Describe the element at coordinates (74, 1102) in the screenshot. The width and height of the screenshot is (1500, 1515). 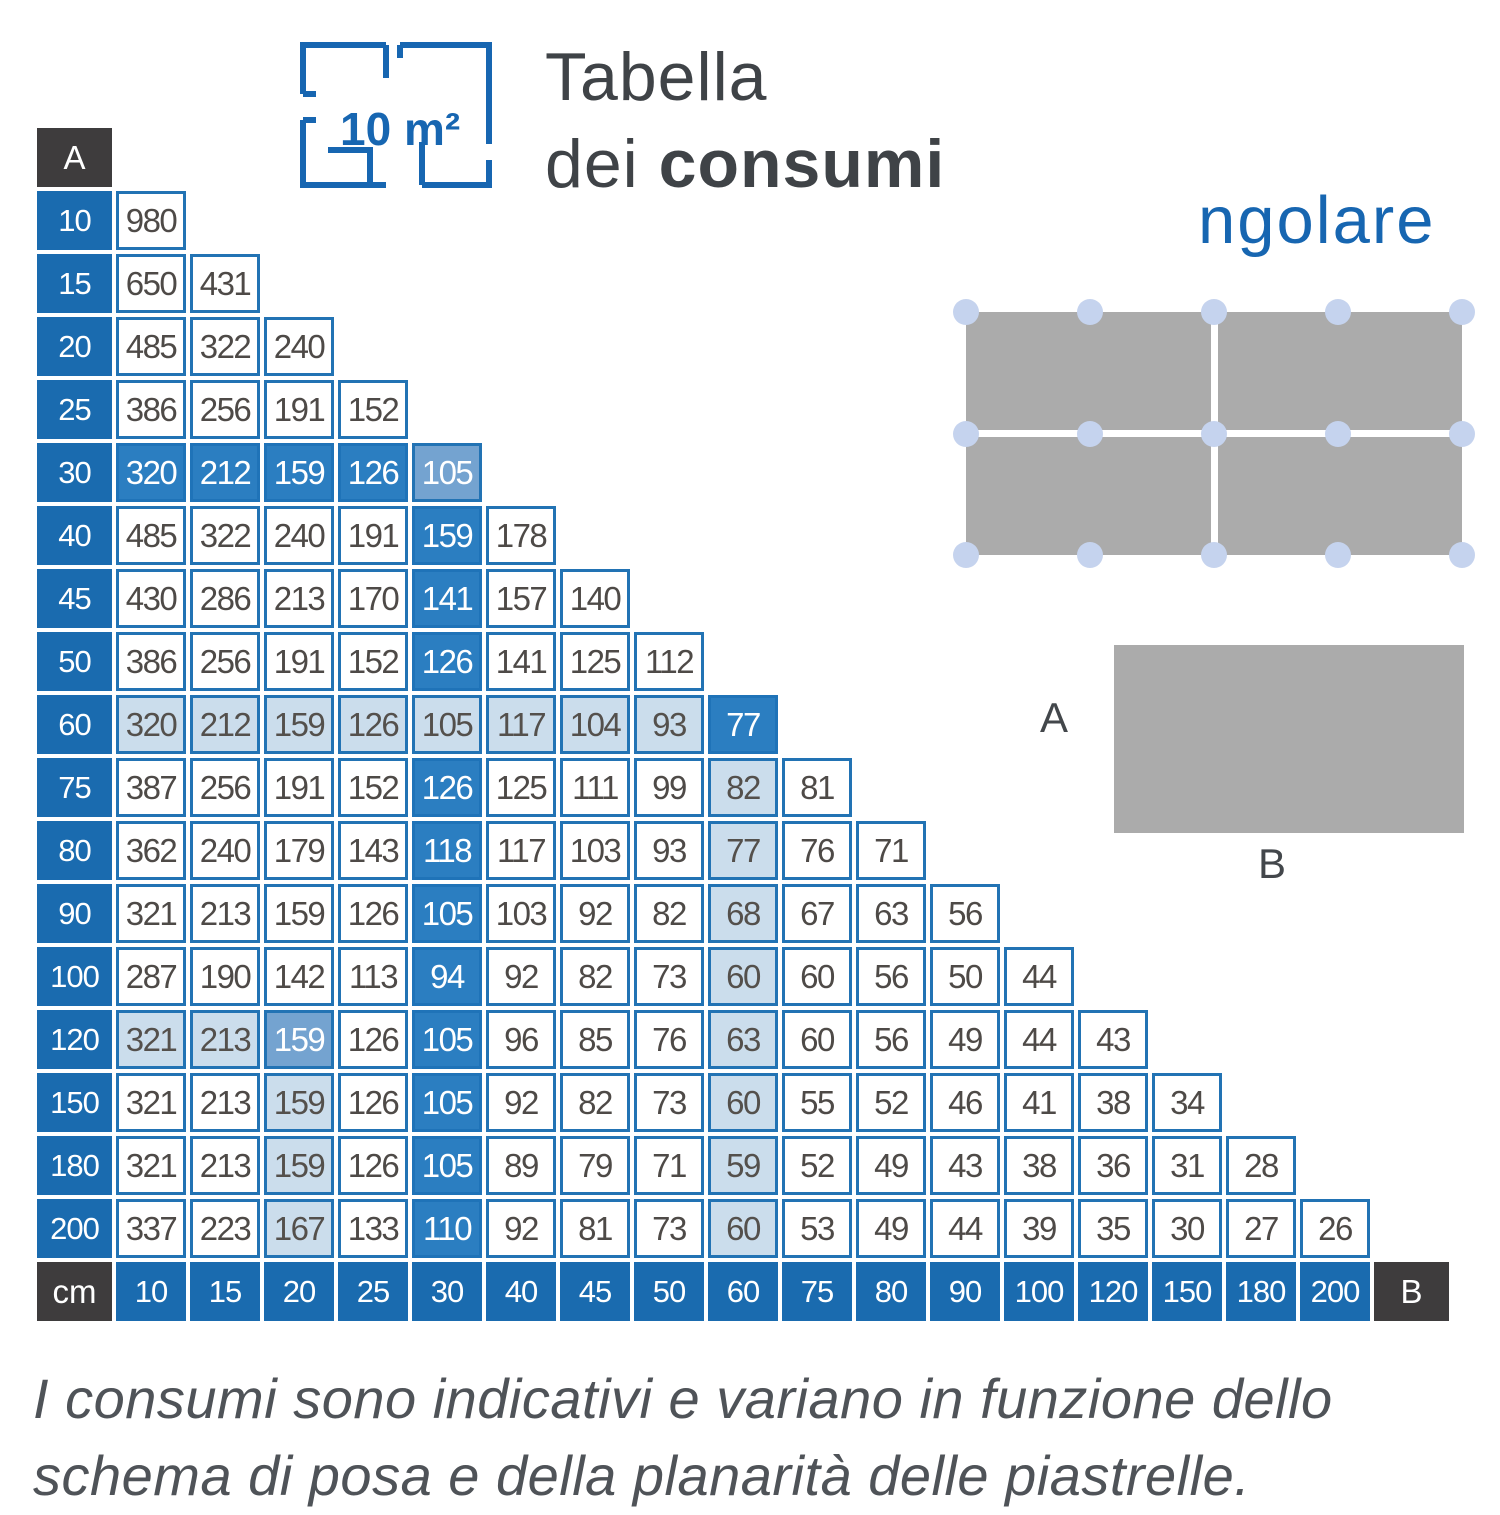
I see `row-header: 150` at that location.